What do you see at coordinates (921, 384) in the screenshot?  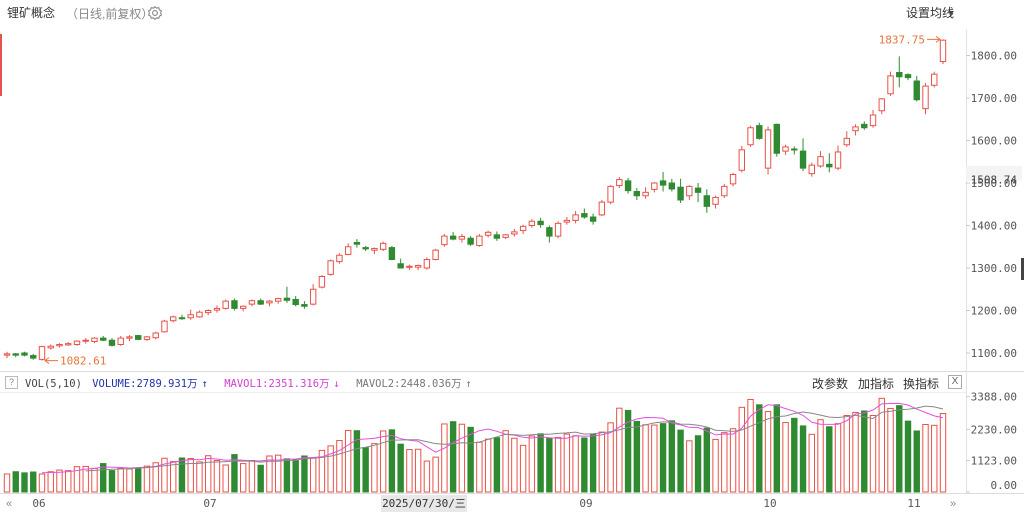 I see `switch-indicator-button: 换指标` at bounding box center [921, 384].